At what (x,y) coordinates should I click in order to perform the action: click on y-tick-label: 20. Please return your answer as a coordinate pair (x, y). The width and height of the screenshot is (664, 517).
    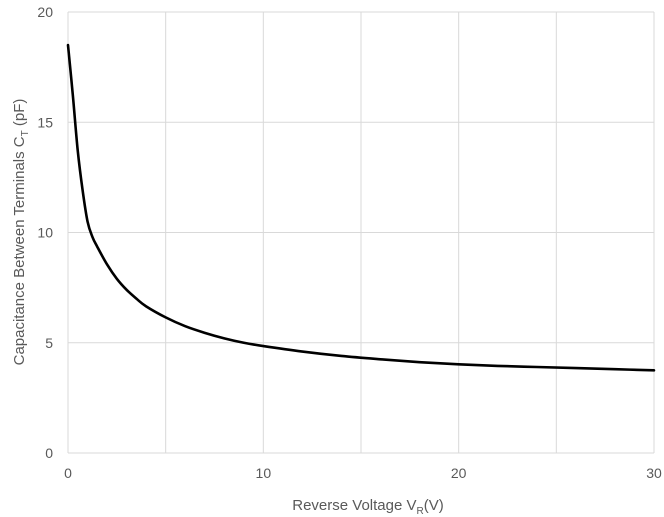
    Looking at the image, I should click on (45, 12).